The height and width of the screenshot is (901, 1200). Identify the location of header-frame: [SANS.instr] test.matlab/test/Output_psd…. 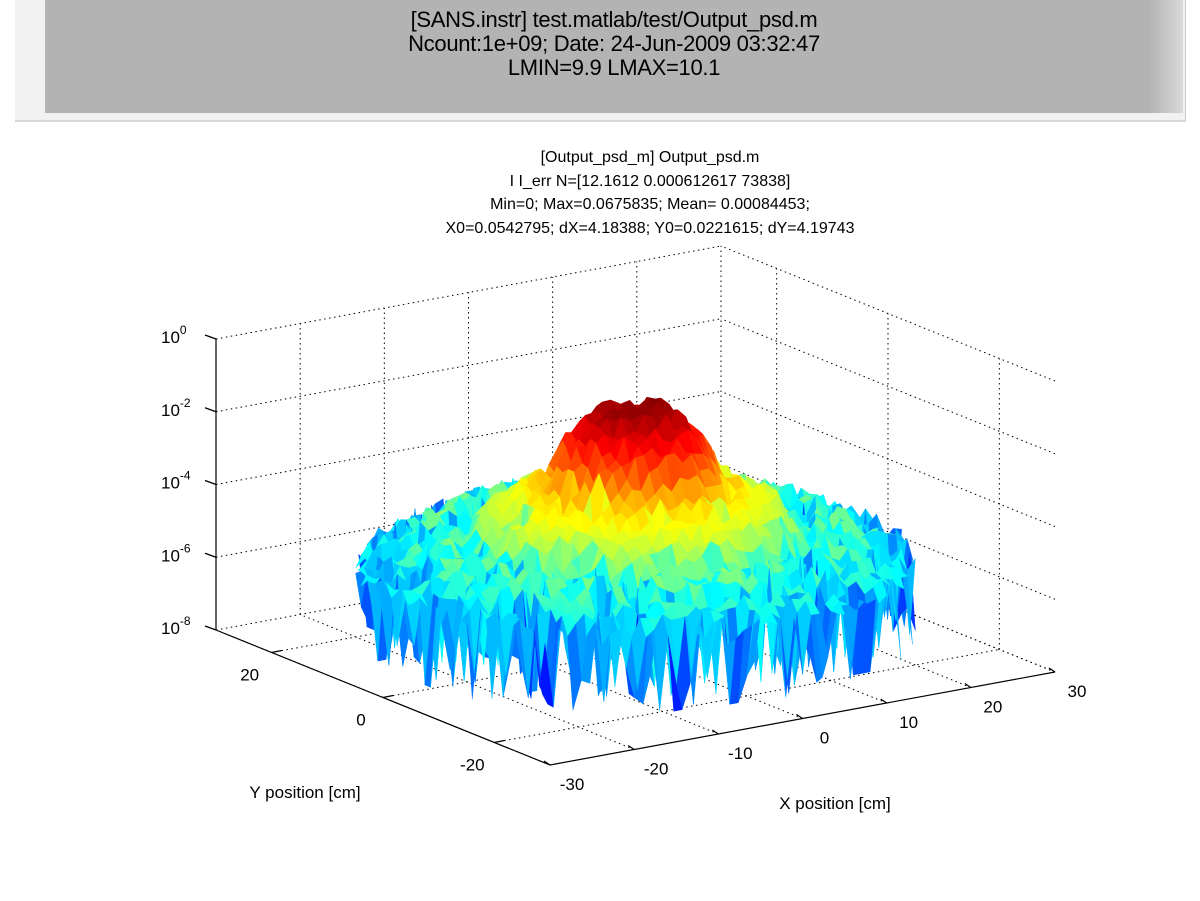
(600, 61).